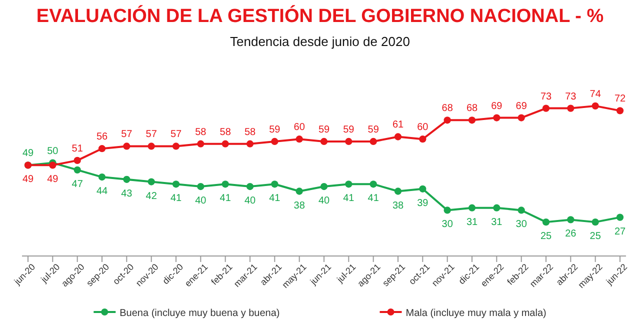  Describe the element at coordinates (102, 137) in the screenshot. I see `data-label: 56` at that location.